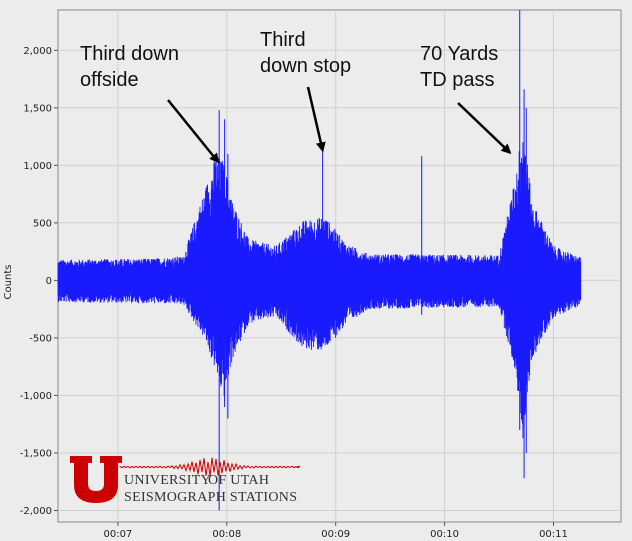 The width and height of the screenshot is (632, 541). Describe the element at coordinates (37, 108) in the screenshot. I see `y-tick-label: 1,500` at that location.